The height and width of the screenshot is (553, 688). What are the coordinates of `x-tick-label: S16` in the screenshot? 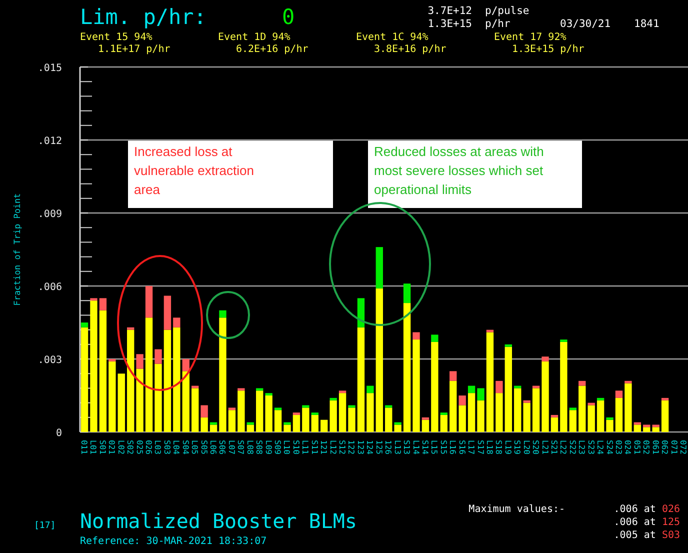 It's located at (461, 447).